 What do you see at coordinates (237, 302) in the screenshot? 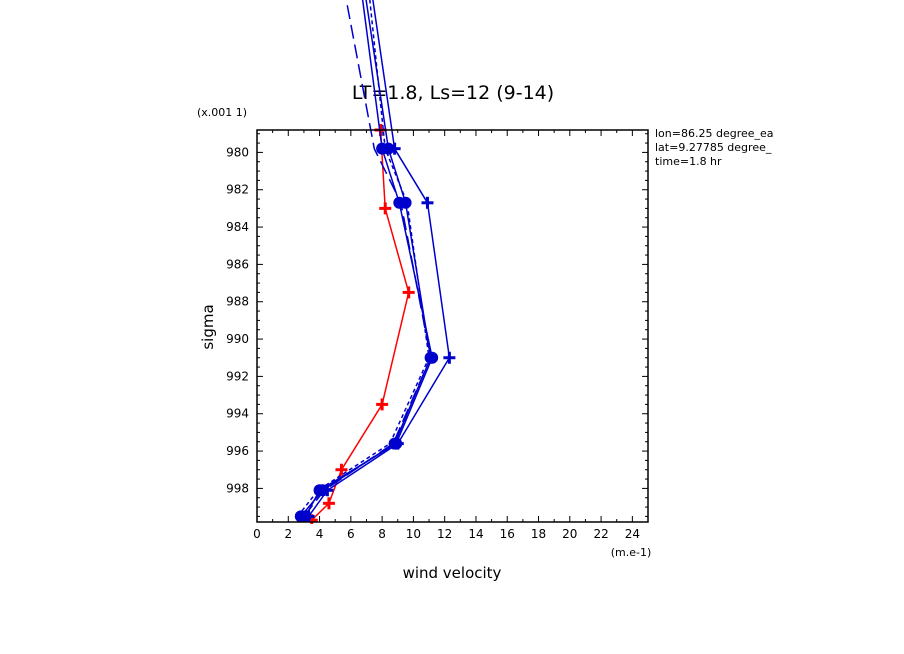
I see `y-tick-label: 988` at bounding box center [237, 302].